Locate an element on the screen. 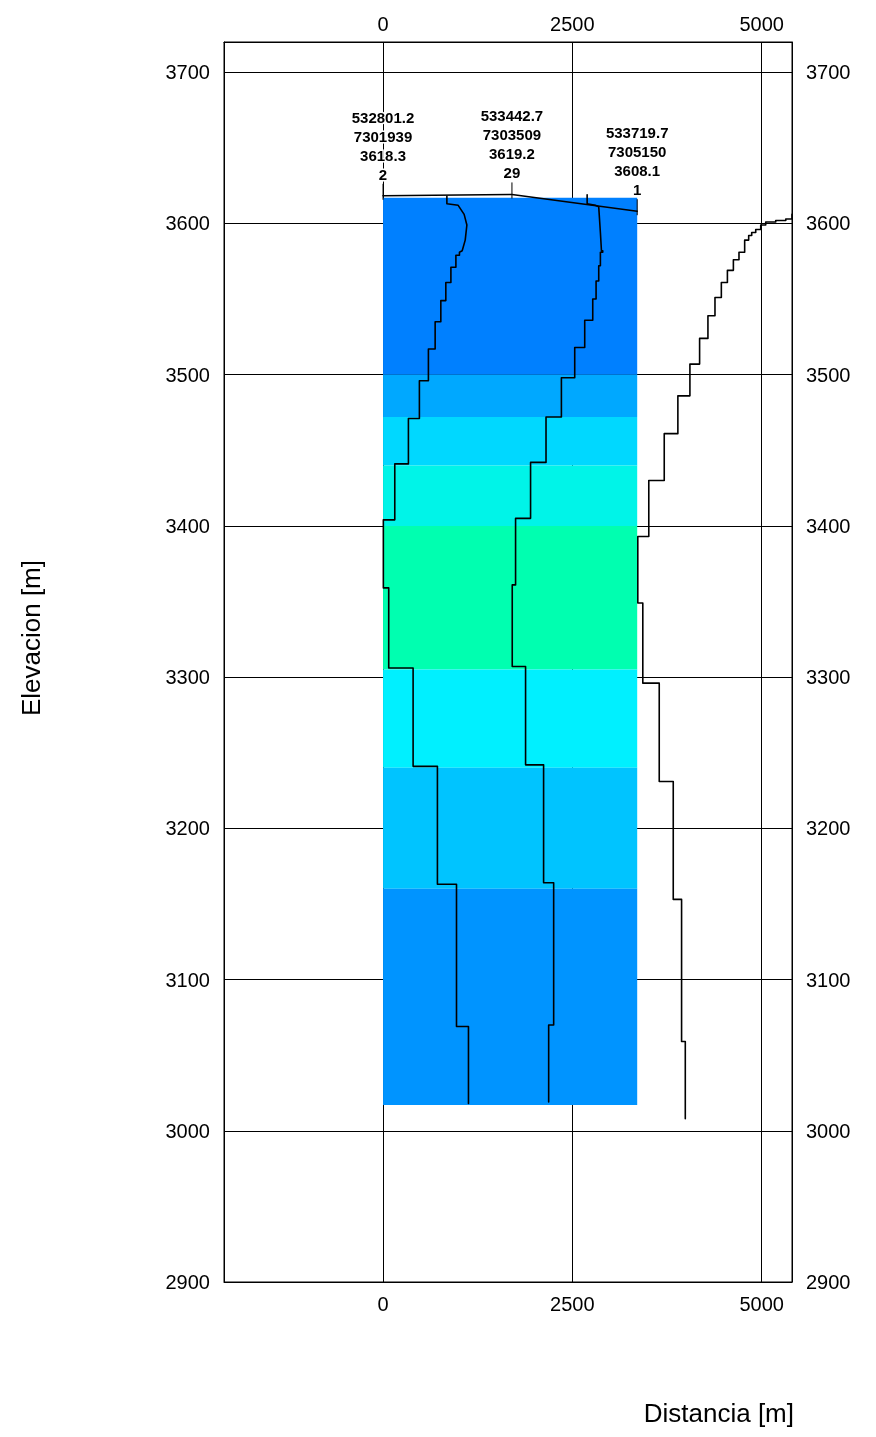  x2-tick-label: 0 is located at coordinates (383, 1304).